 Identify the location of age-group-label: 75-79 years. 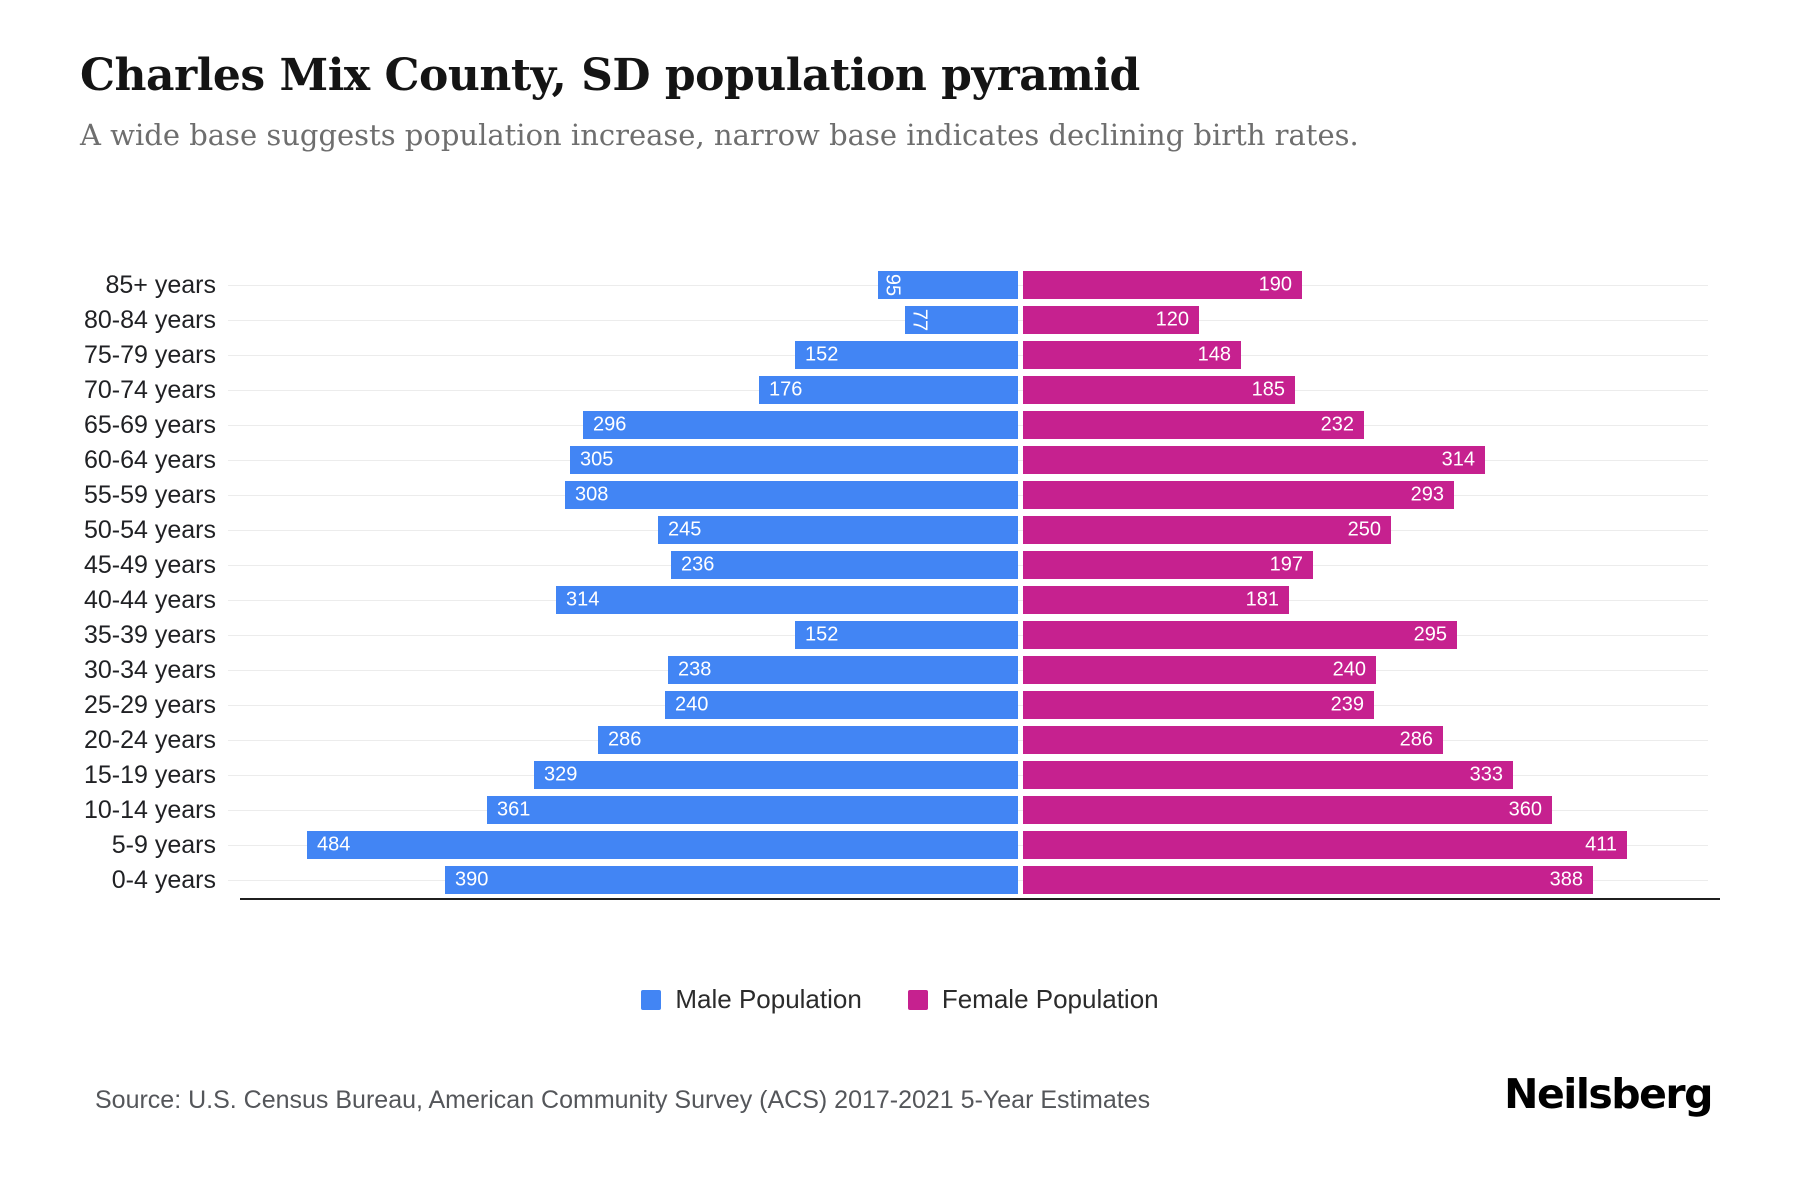
(149, 355).